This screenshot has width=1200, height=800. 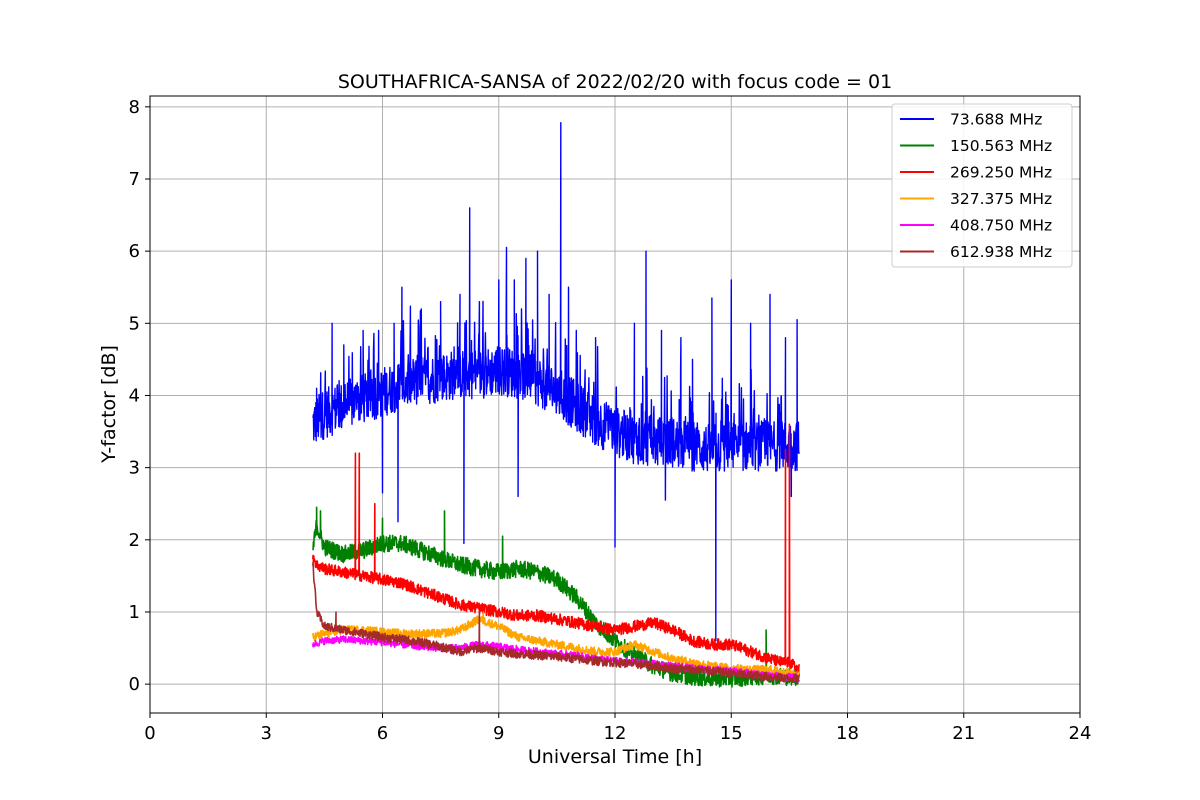 I want to click on legend-label-1: 150.563 MHz, so click(x=1001, y=146).